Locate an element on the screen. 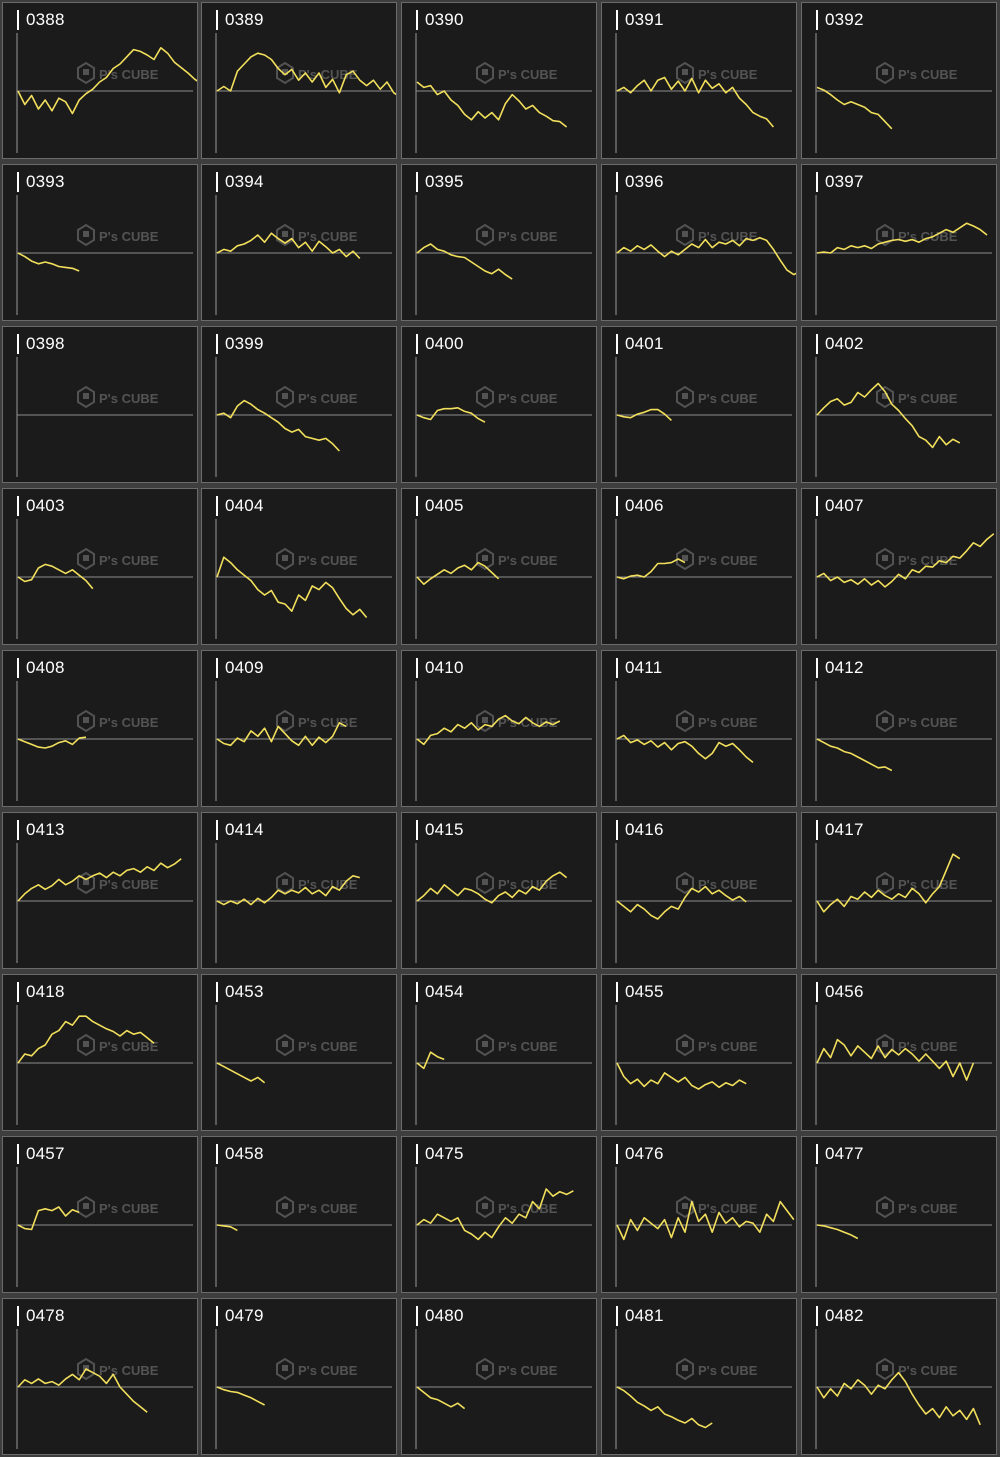 The width and height of the screenshot is (1000, 1457). chart-cell-0411: P's CUBE 0411 is located at coordinates (699, 728).